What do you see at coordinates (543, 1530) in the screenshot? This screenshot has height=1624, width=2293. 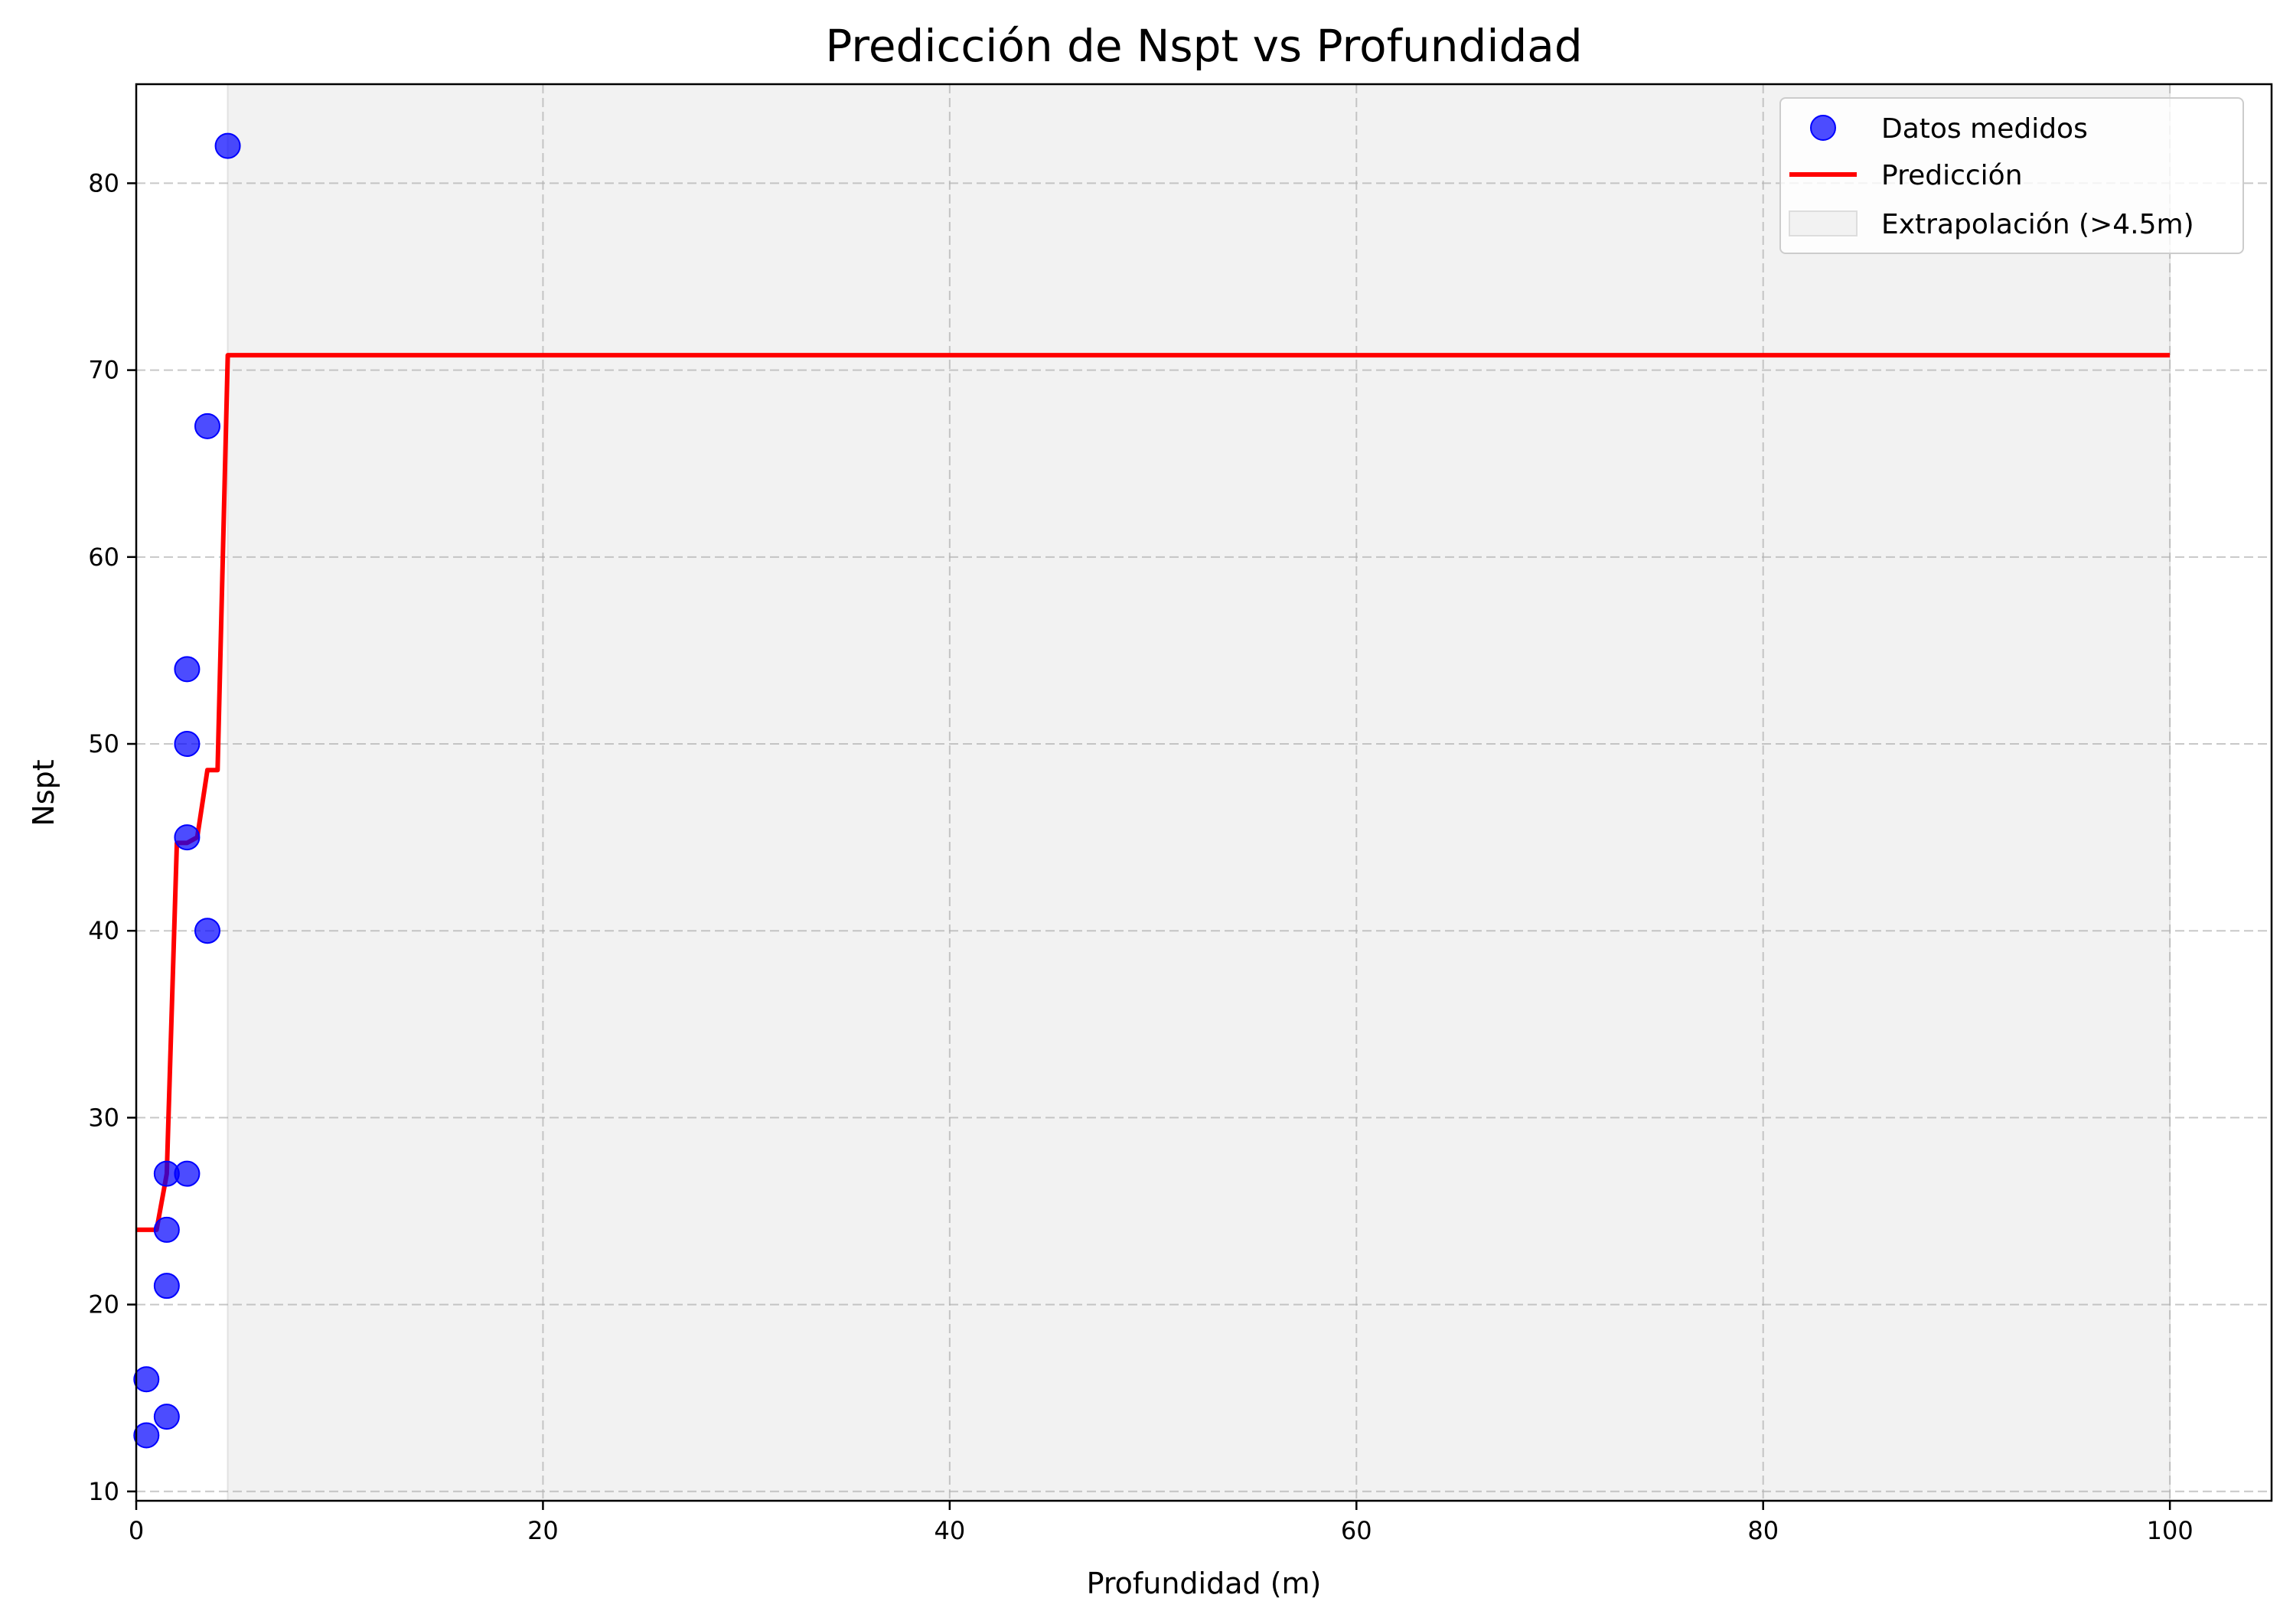 I see `x-tick-label: 20` at bounding box center [543, 1530].